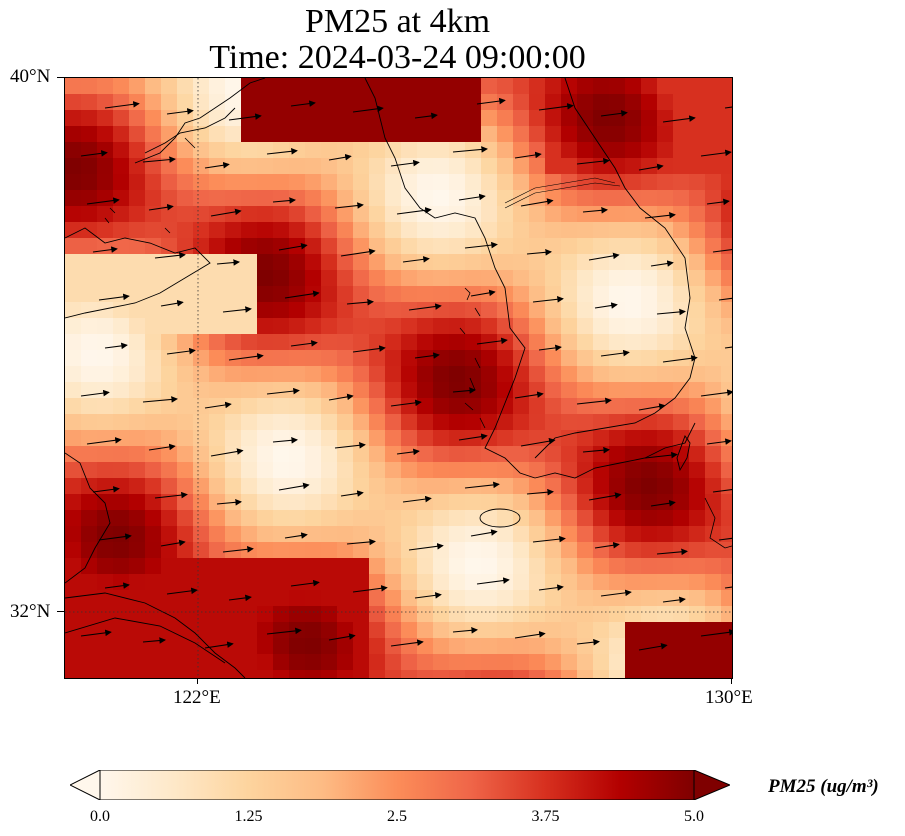 This screenshot has height=836, width=905. Describe the element at coordinates (560, 190) in the screenshot. I see `border-nk` at that location.